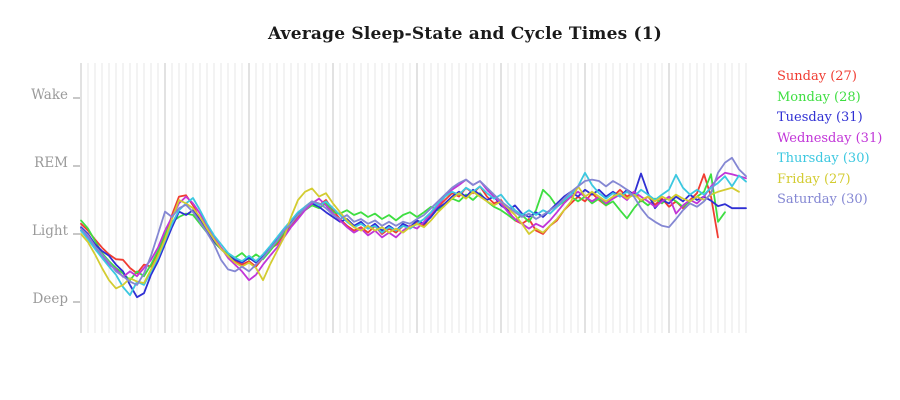 This screenshot has width=900, height=400. What do you see at coordinates (822, 199) in the screenshot?
I see `legend-item-saturday: Saturday (30)` at bounding box center [822, 199].